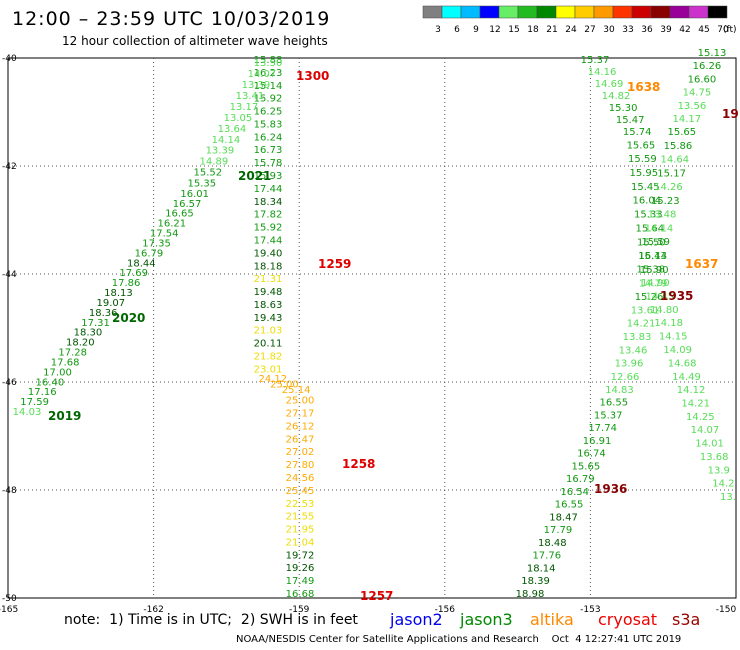 The image size is (740, 650). Describe the element at coordinates (647, 201) in the screenshot. I see `swh-value: 16.04` at that location.